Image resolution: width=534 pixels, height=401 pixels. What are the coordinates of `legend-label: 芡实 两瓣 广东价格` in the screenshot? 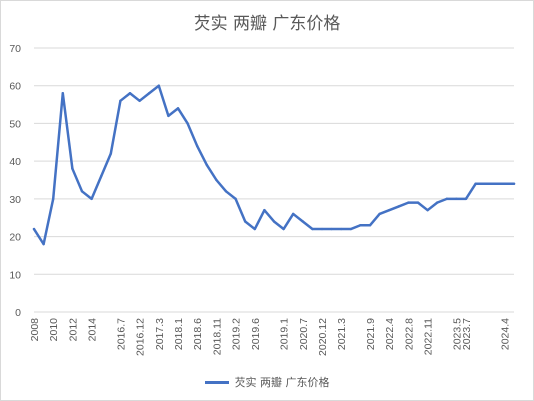 It's located at (282, 382).